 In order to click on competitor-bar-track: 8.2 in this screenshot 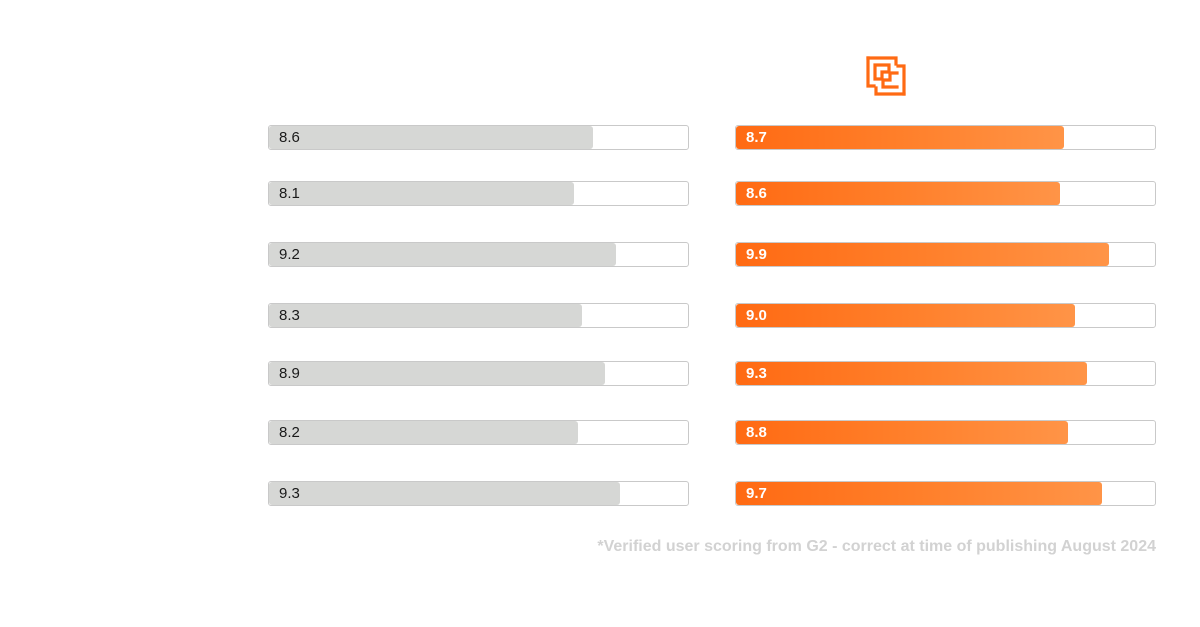, I will do `click(478, 432)`.